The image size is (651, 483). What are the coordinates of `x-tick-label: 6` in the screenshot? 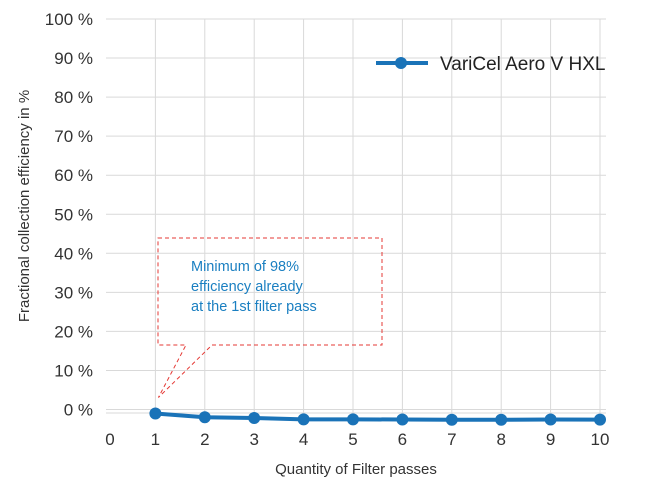 It's located at (402, 439).